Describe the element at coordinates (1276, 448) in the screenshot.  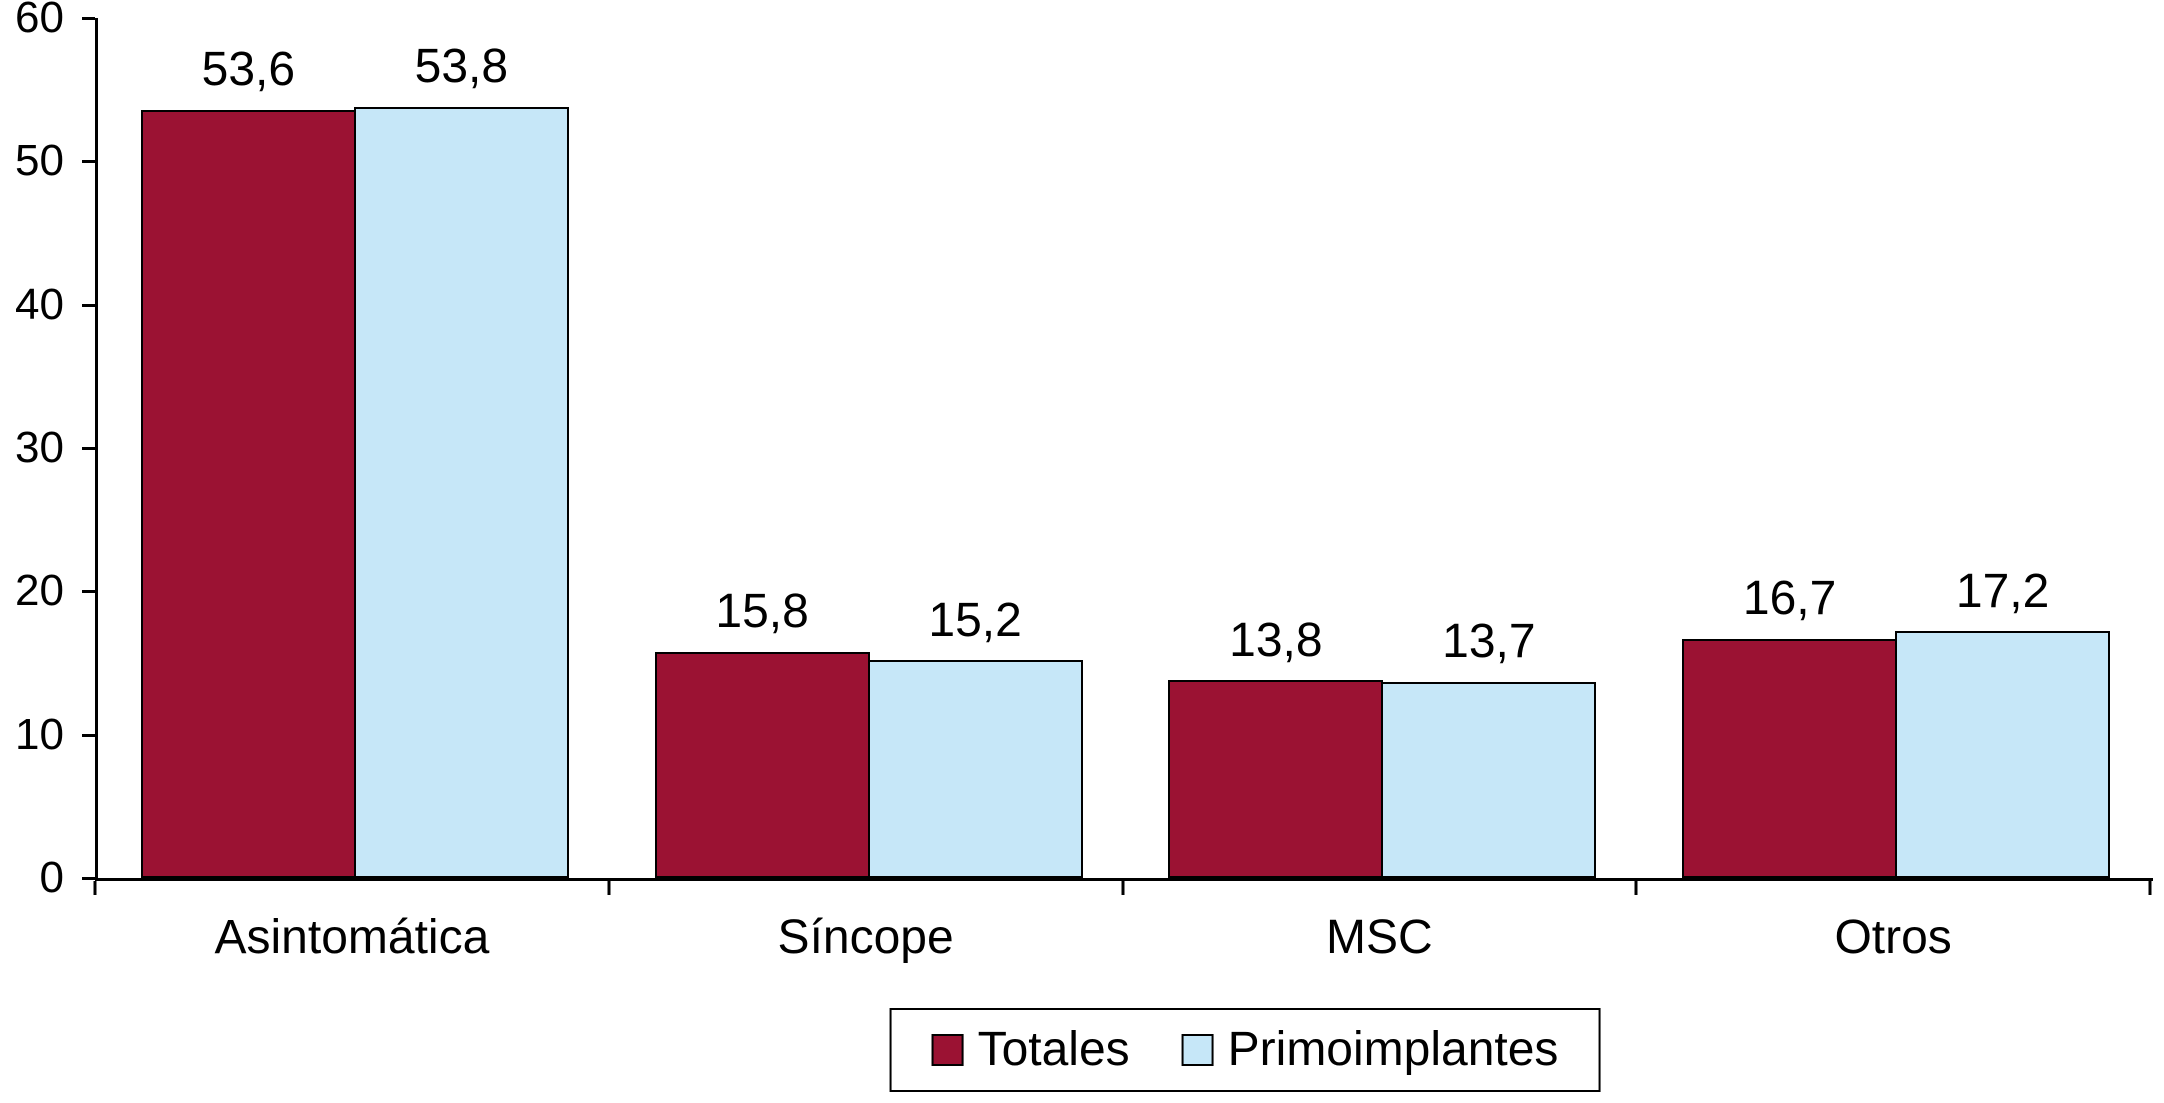
I see `bar-column: 13,8` at that location.